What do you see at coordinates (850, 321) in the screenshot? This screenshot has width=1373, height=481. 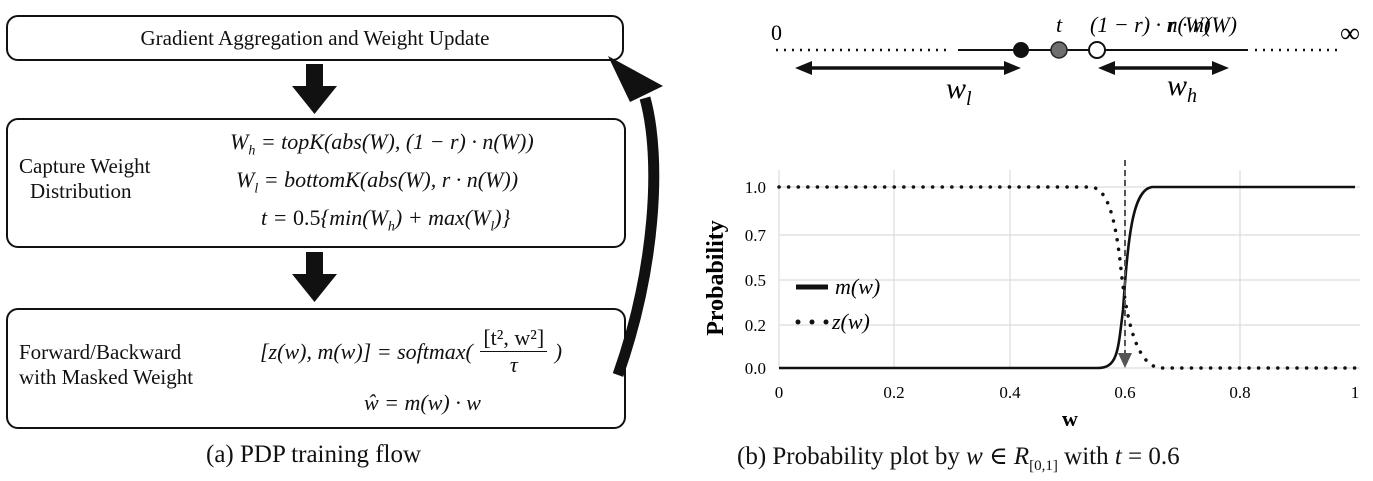 I see `legend-z-label: z(w)` at bounding box center [850, 321].